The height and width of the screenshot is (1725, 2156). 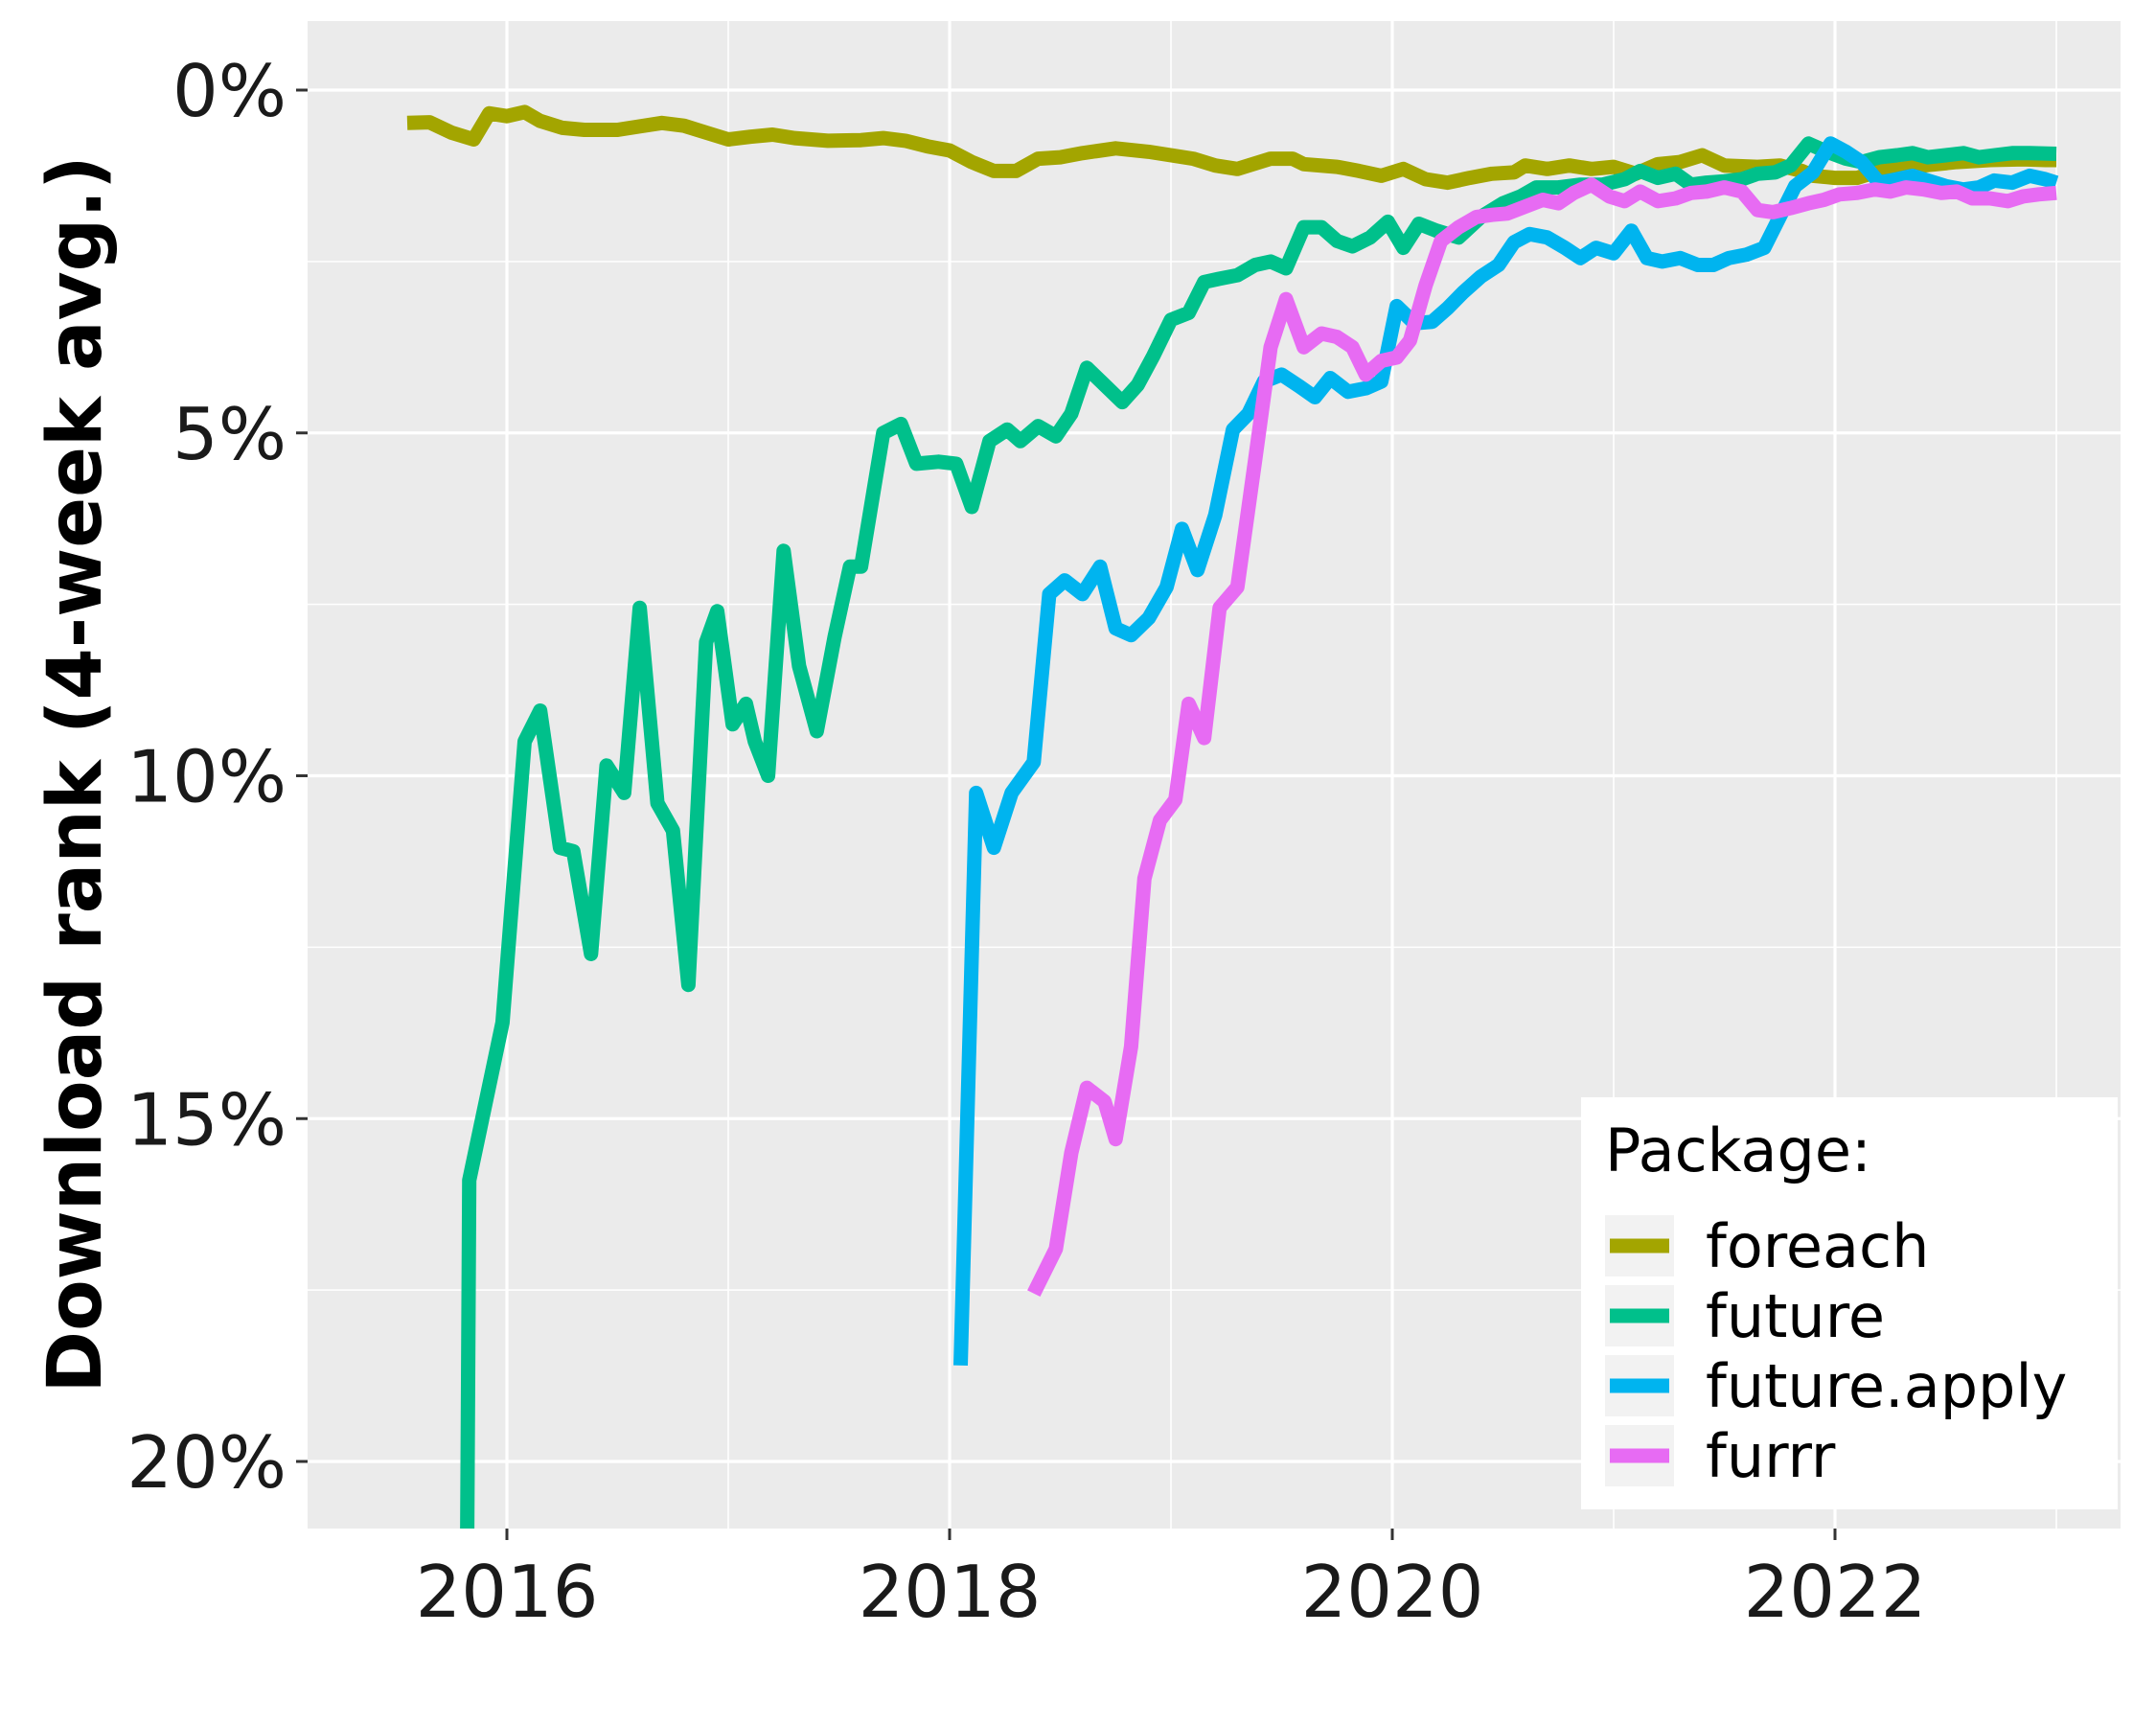 What do you see at coordinates (1392, 1592) in the screenshot?
I see `x-tick-label: 2020` at bounding box center [1392, 1592].